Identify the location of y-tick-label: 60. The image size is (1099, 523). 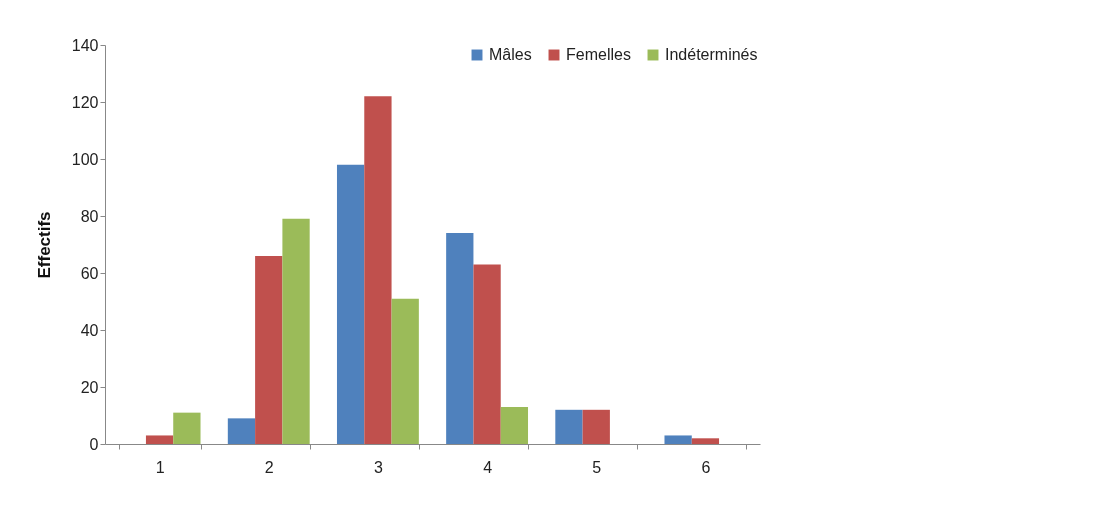
(89, 273).